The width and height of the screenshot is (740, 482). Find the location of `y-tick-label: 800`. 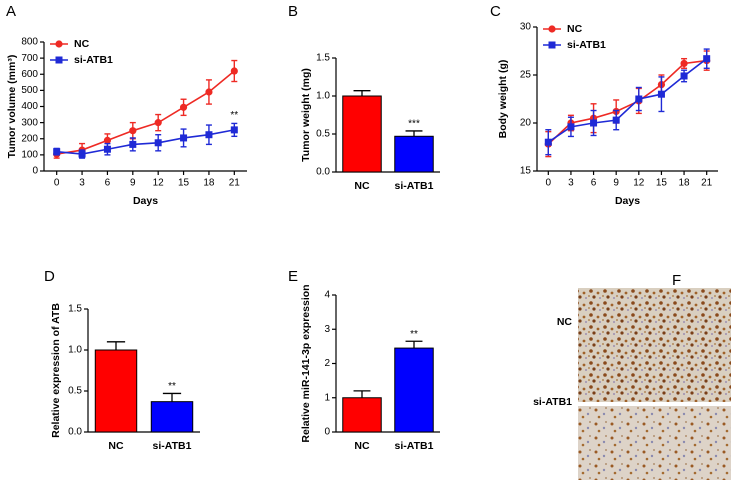

y-tick-label: 800 is located at coordinates (29, 42).